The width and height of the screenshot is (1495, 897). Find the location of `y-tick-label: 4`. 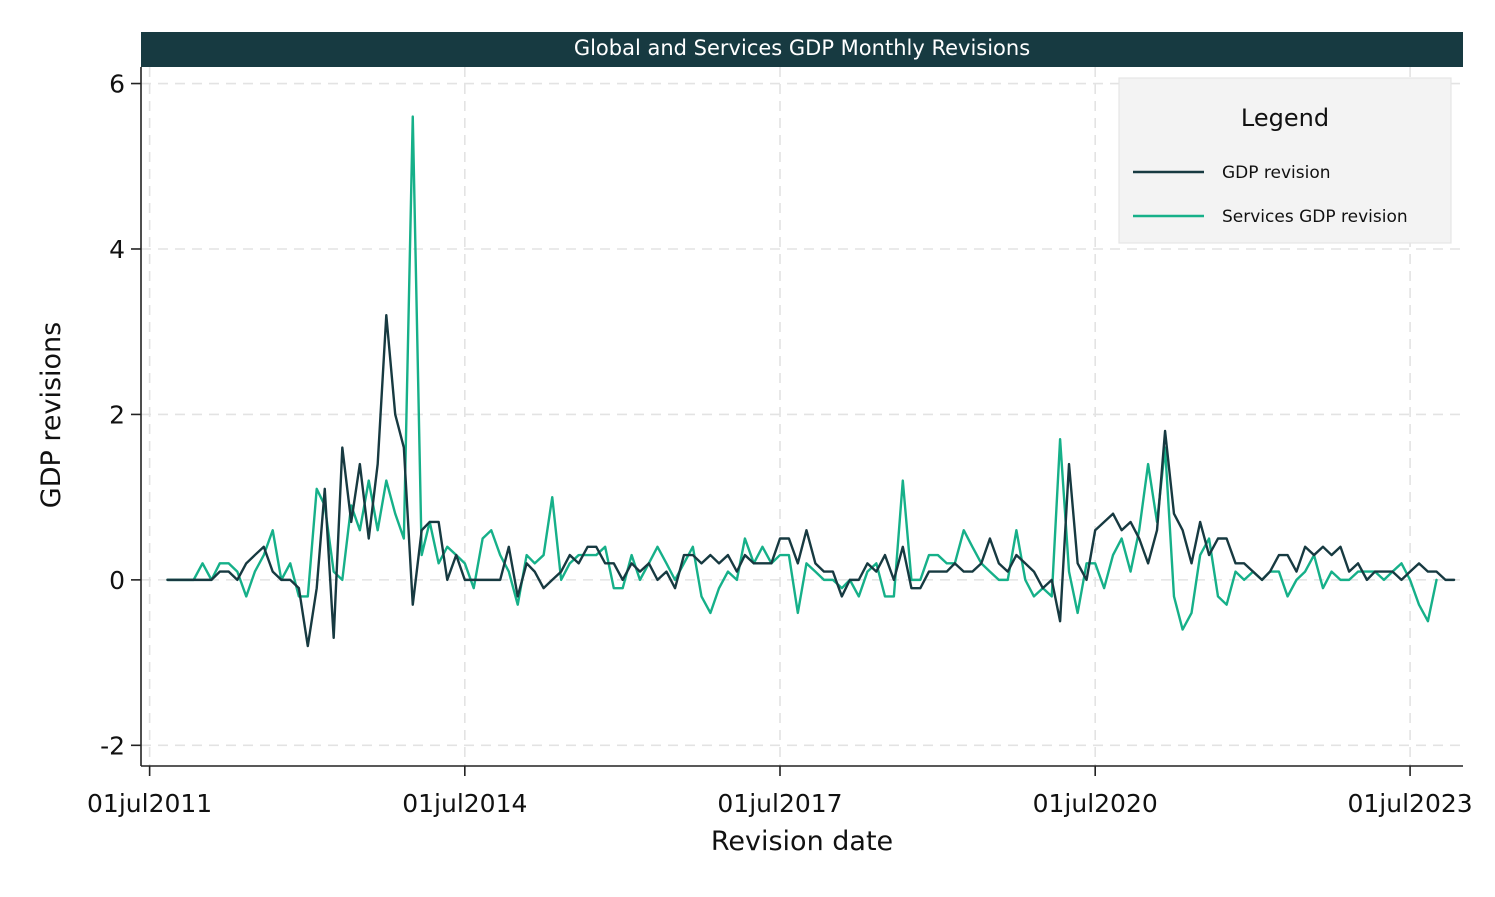

y-tick-label: 4 is located at coordinates (117, 249).